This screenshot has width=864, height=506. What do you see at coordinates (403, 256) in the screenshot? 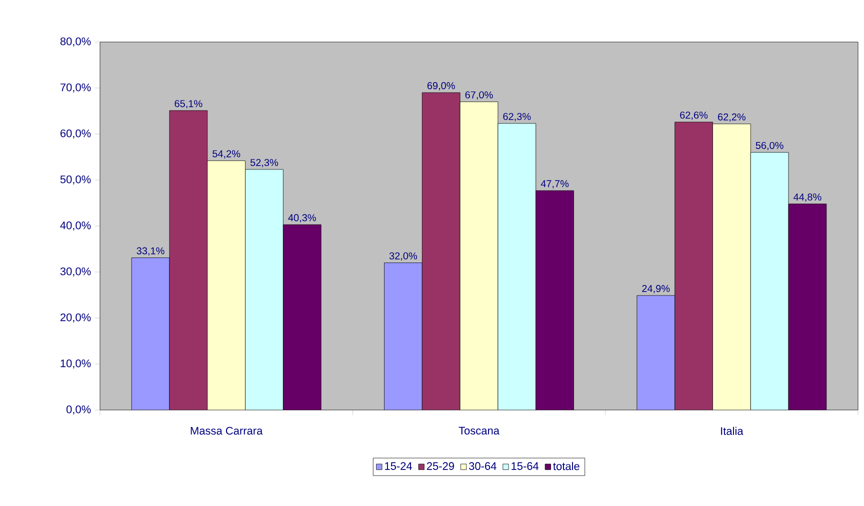
I see `data-label: 32,0%` at bounding box center [403, 256].